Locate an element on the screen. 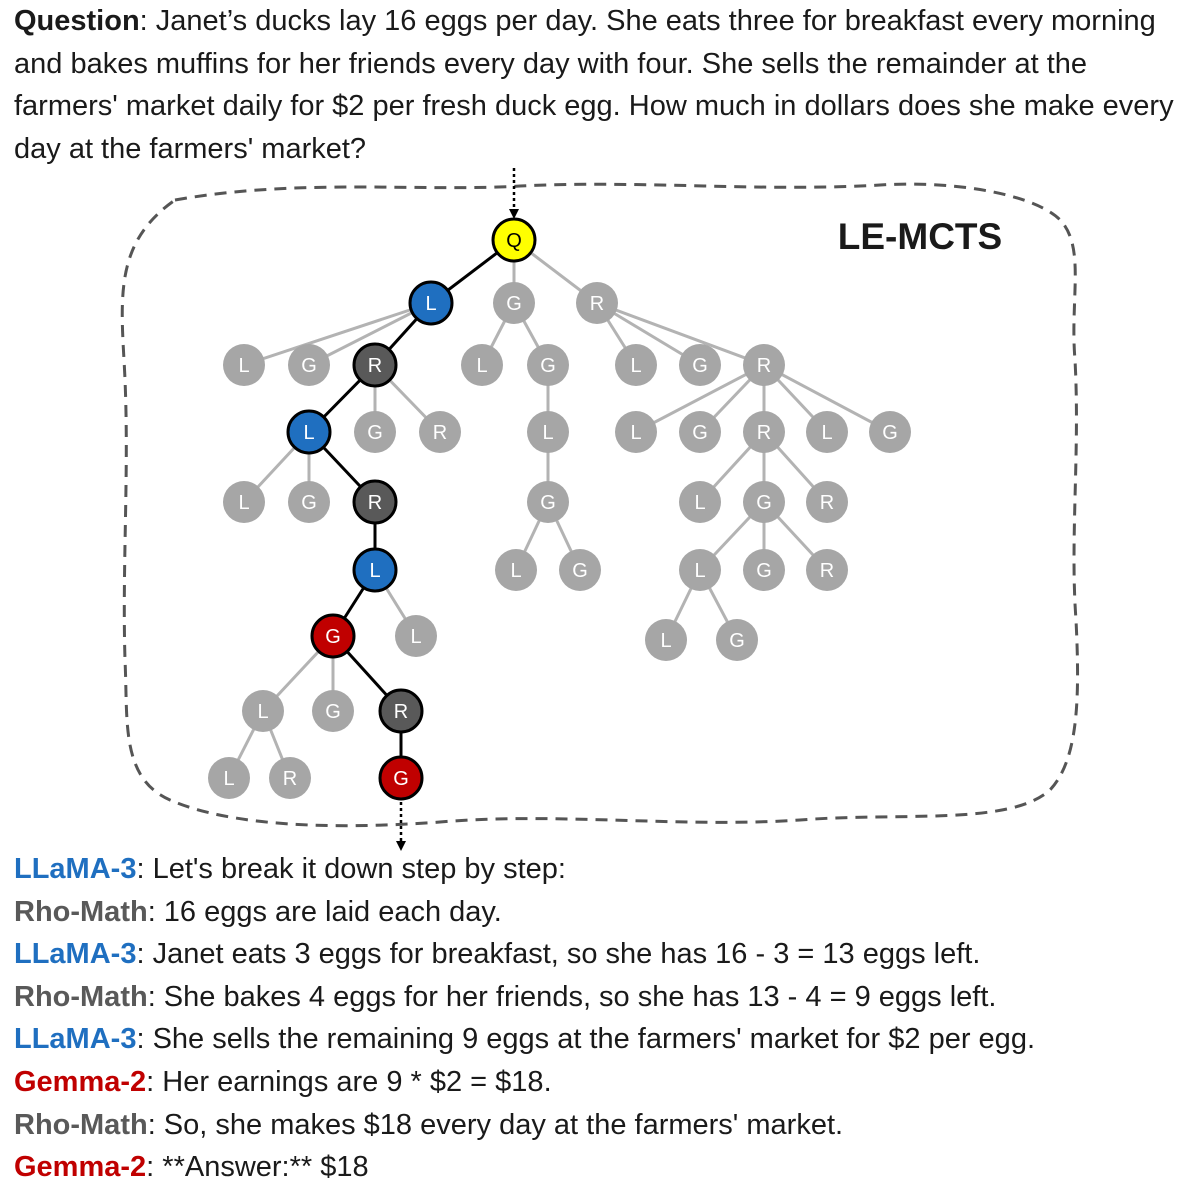 The height and width of the screenshot is (1189, 1200). tree-edge is located at coordinates (700, 398).